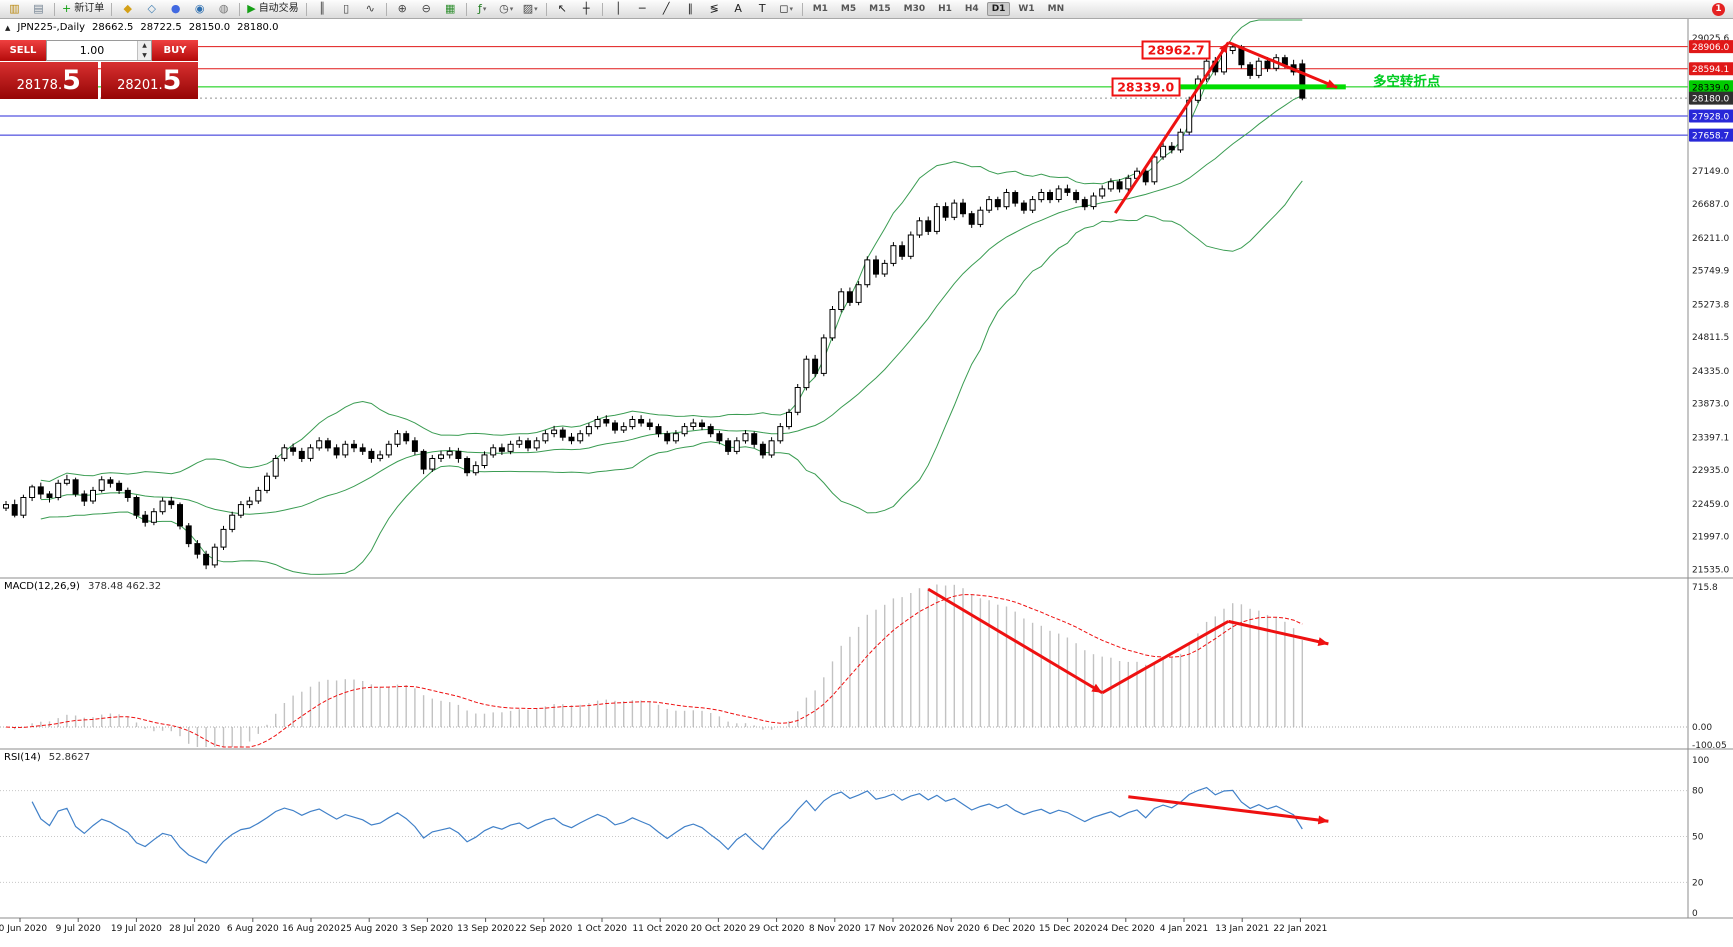  Describe the element at coordinates (1710, 438) in the screenshot. I see `svg-text: 23397.1` at that location.